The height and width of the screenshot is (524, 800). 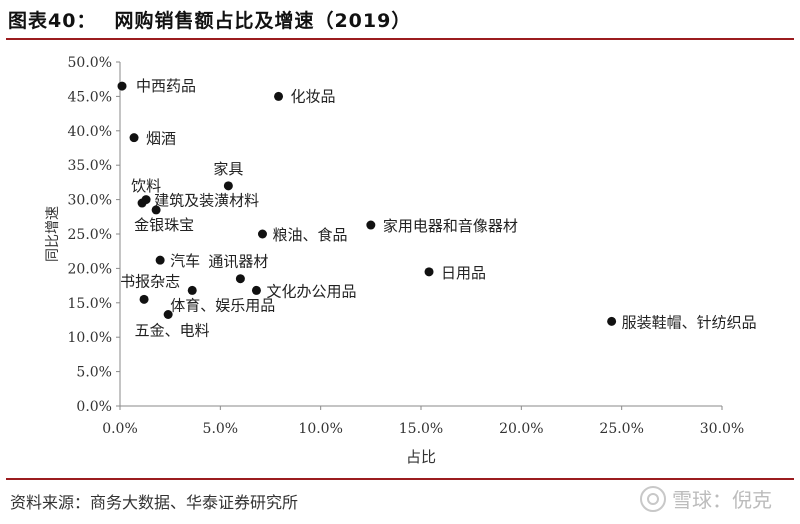 I want to click on x-tick-label: 20.0%, so click(x=521, y=429).